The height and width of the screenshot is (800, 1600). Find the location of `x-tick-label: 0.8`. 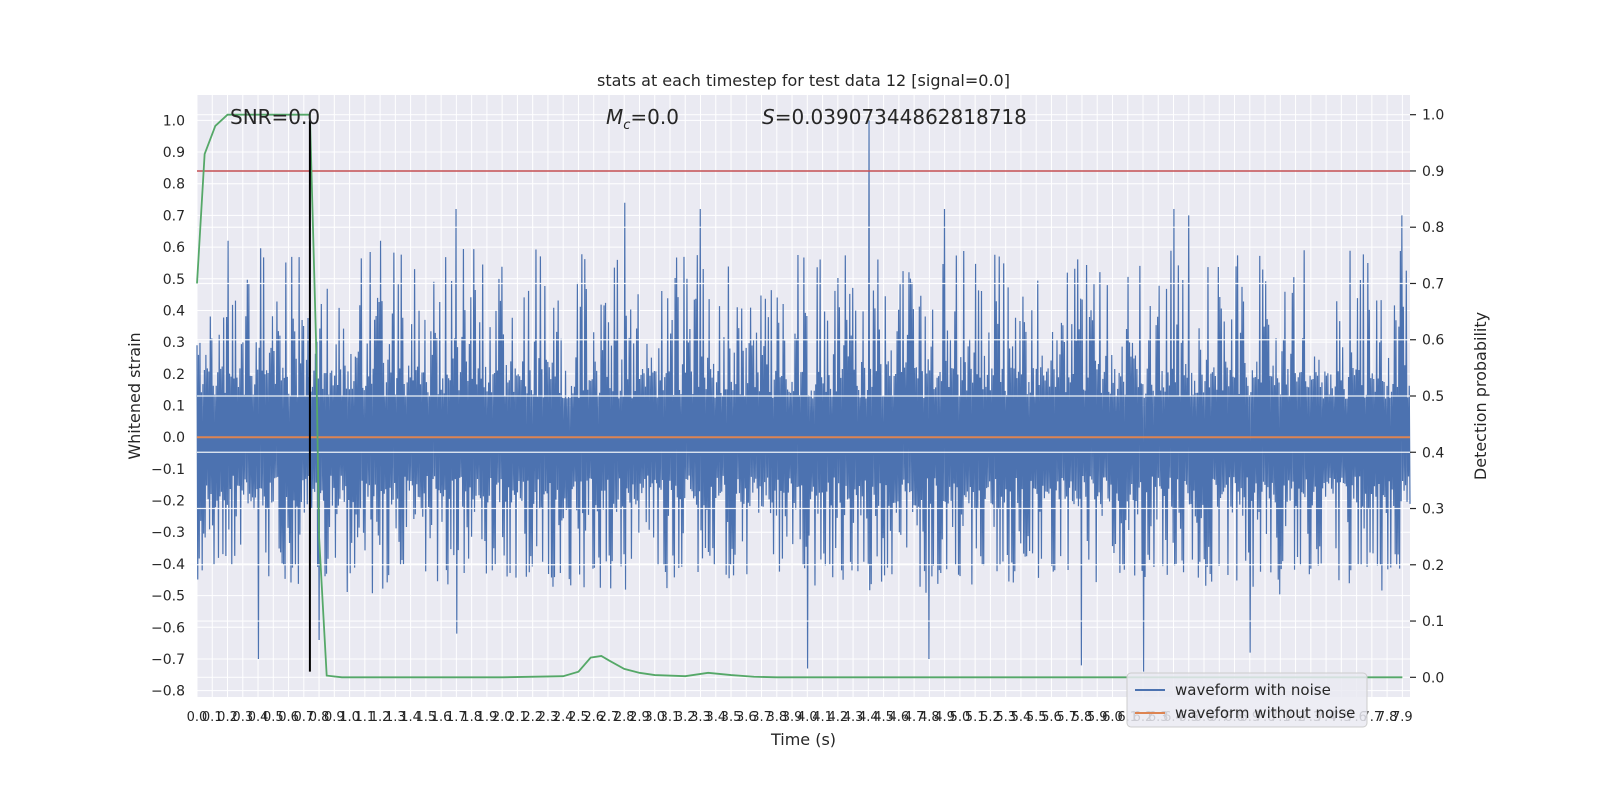

x-tick-label: 0.8 is located at coordinates (319, 717).